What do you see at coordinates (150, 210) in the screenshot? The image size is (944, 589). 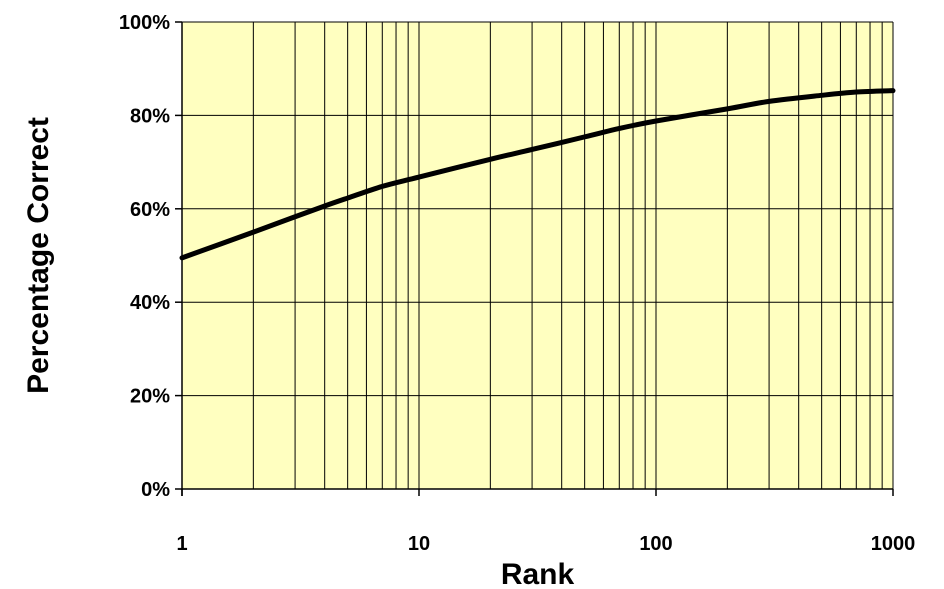 I see `y-tick-label: 60%` at bounding box center [150, 210].